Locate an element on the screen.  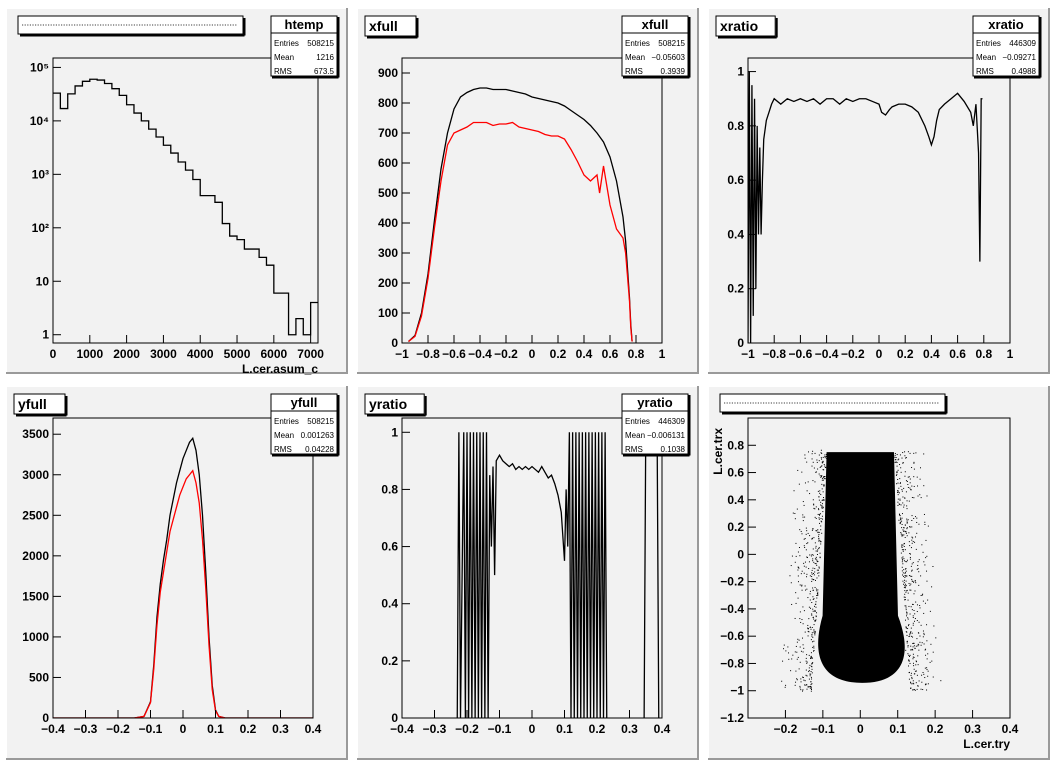
x-tick-label: −0.2 is located at coordinates (853, 354).